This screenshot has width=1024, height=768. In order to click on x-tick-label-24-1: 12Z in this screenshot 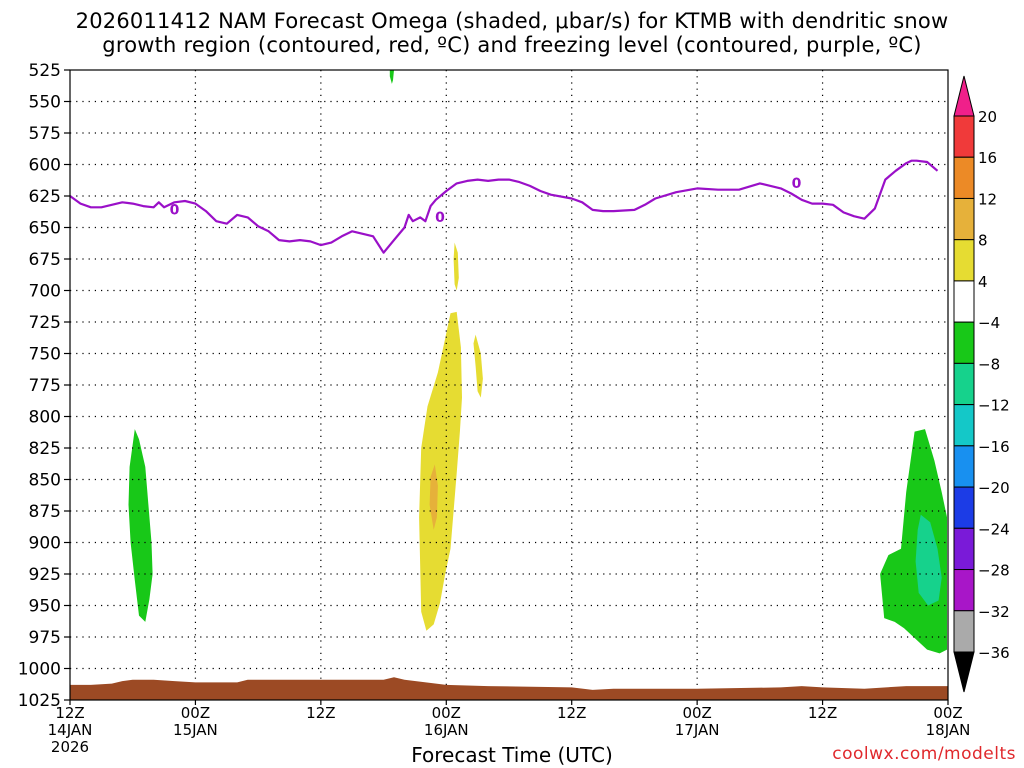, I will do `click(320, 713)`.